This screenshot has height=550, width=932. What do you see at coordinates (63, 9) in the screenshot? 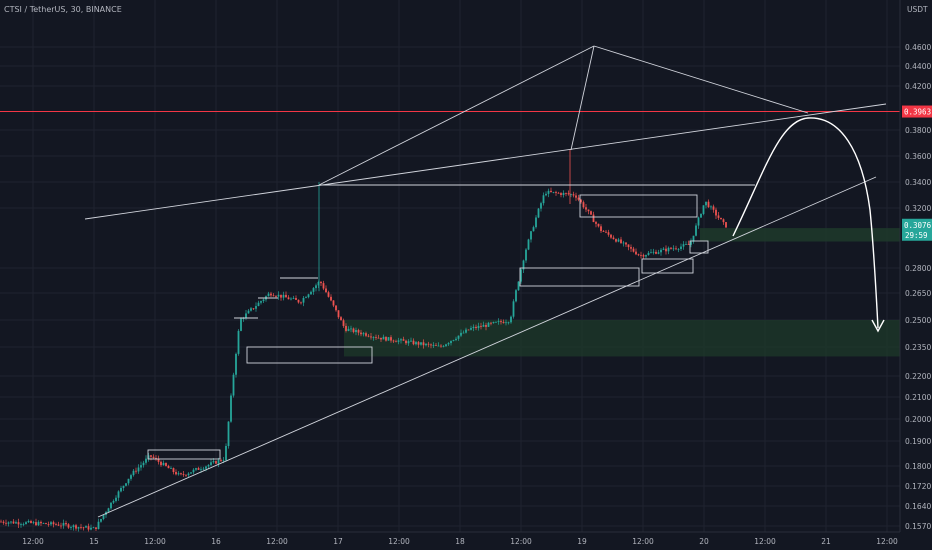
I see `symbol-title: CTSI / TetherUS, 30, BINANCE` at bounding box center [63, 9].